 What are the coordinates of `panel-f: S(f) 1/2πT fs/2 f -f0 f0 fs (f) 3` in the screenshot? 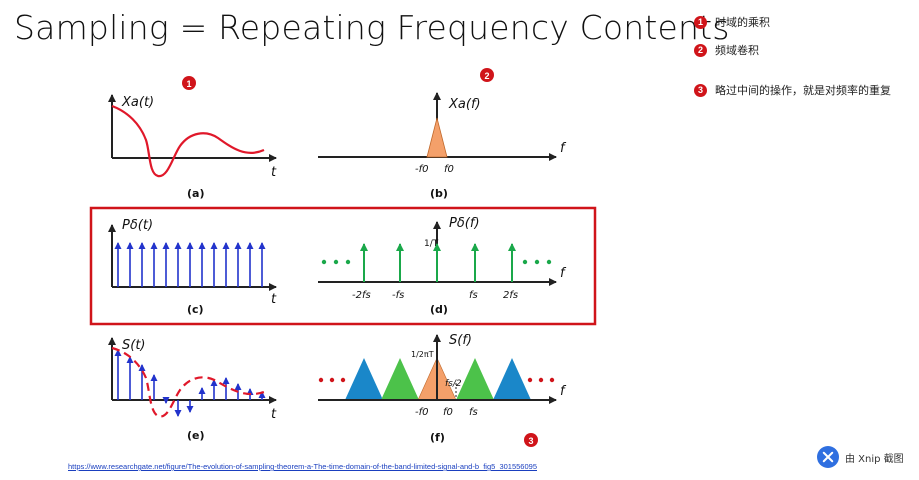 It's located at (442, 390).